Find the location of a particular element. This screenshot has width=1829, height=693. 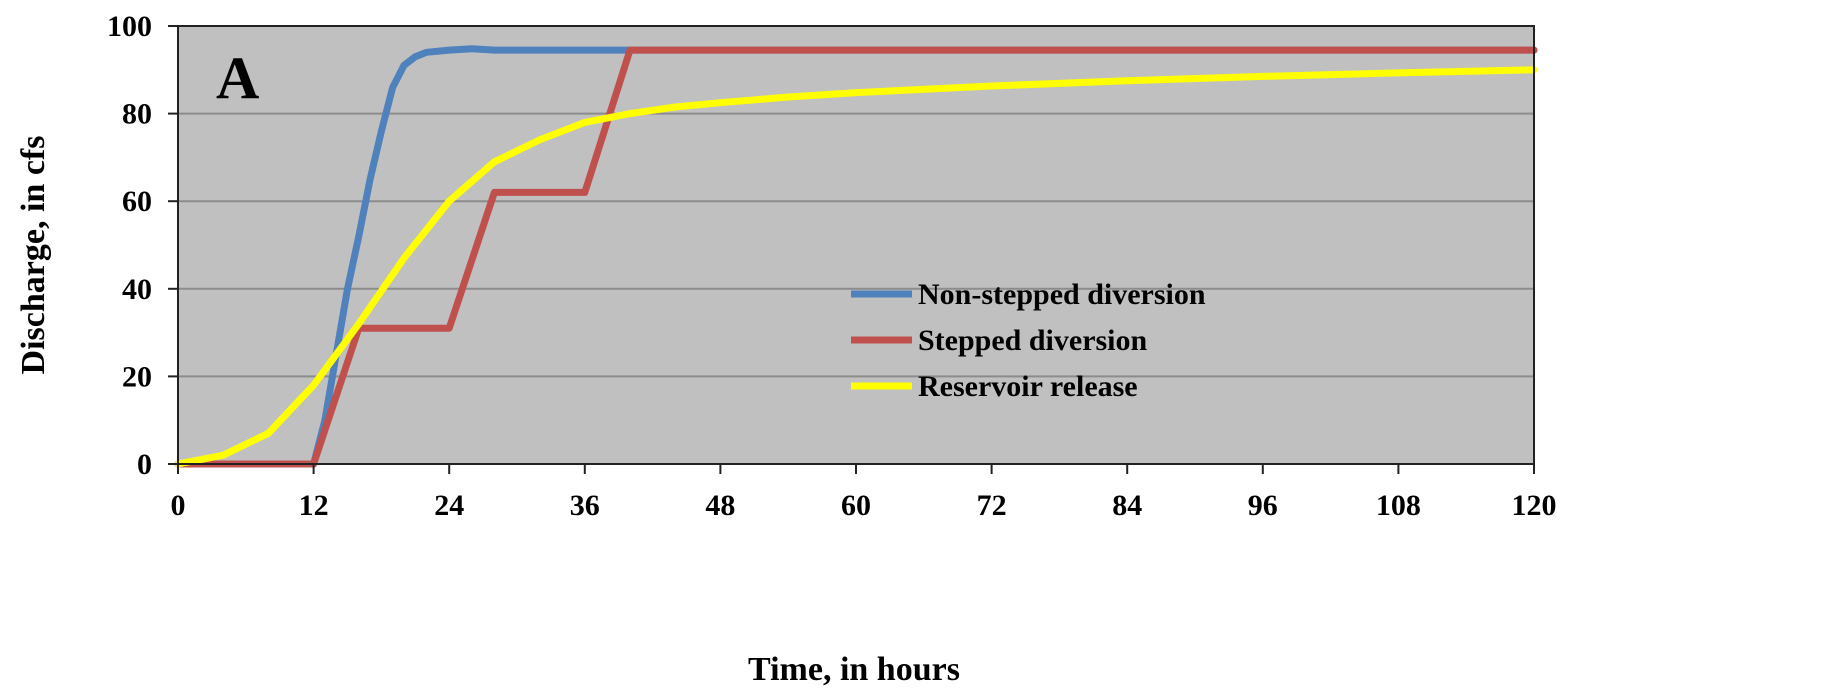

x-tick-label-24: 24 is located at coordinates (449, 505).